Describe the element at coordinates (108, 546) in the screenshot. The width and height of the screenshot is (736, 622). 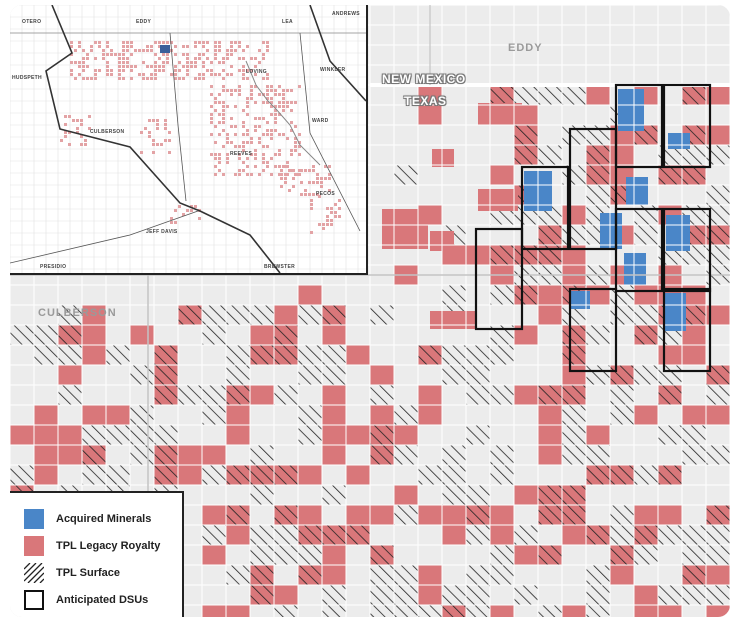
I see `legend-label: TPL Legacy Royalty` at that location.